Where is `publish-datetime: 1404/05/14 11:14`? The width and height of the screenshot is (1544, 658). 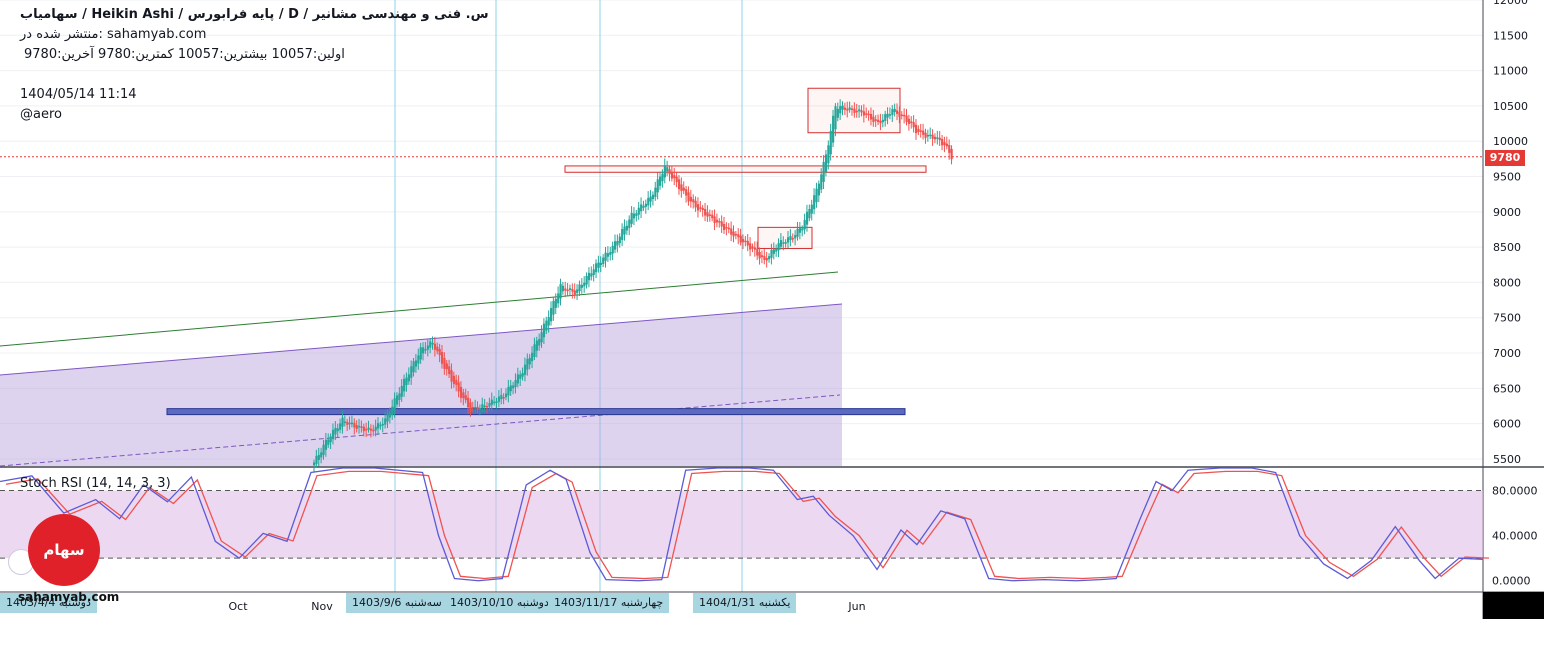 publish-datetime: 1404/05/14 11:14 is located at coordinates (78, 94).